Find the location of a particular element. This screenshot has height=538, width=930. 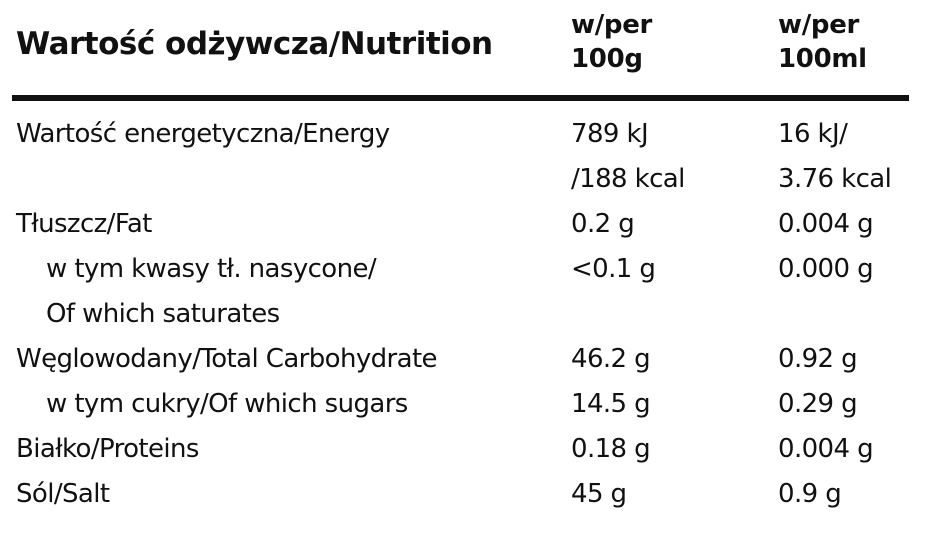

row-label: Sól/Salt is located at coordinates (63, 494).